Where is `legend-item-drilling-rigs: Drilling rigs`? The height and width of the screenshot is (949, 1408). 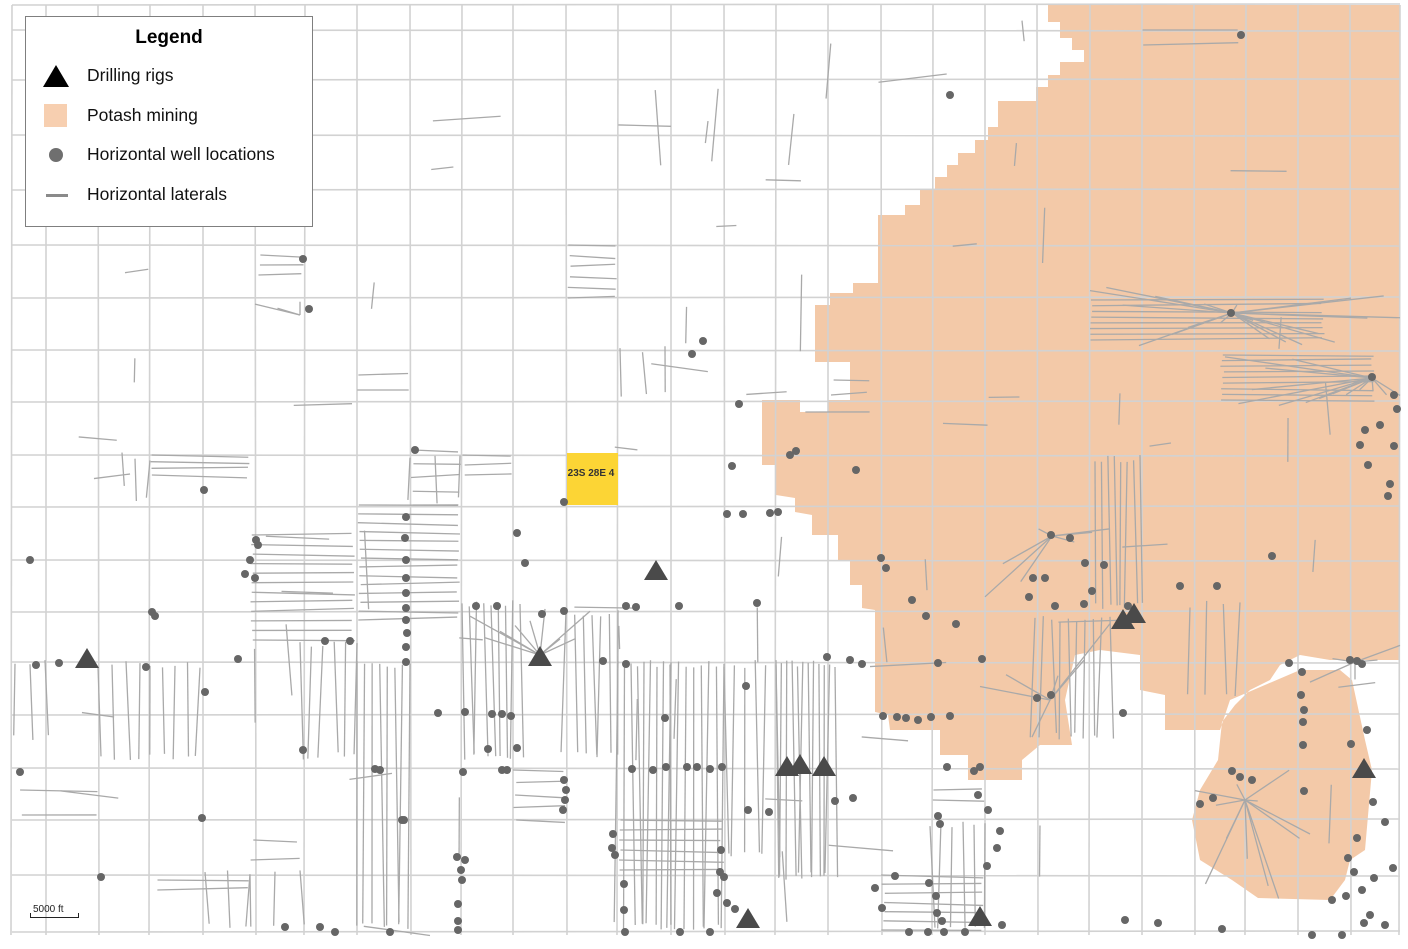
legend-item-drilling-rigs: Drilling rigs is located at coordinates (169, 76).